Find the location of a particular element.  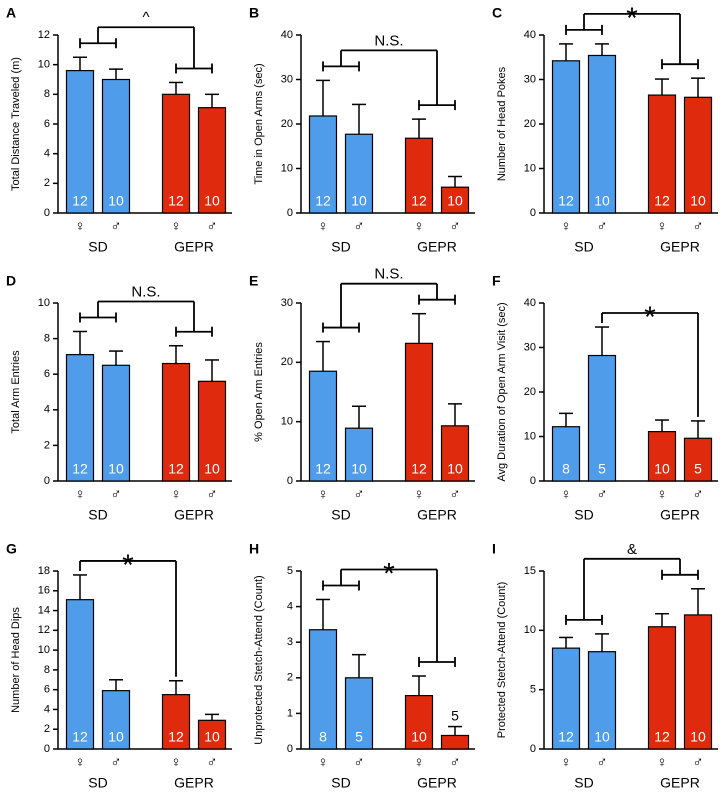

panel-letter: I is located at coordinates (494, 549).